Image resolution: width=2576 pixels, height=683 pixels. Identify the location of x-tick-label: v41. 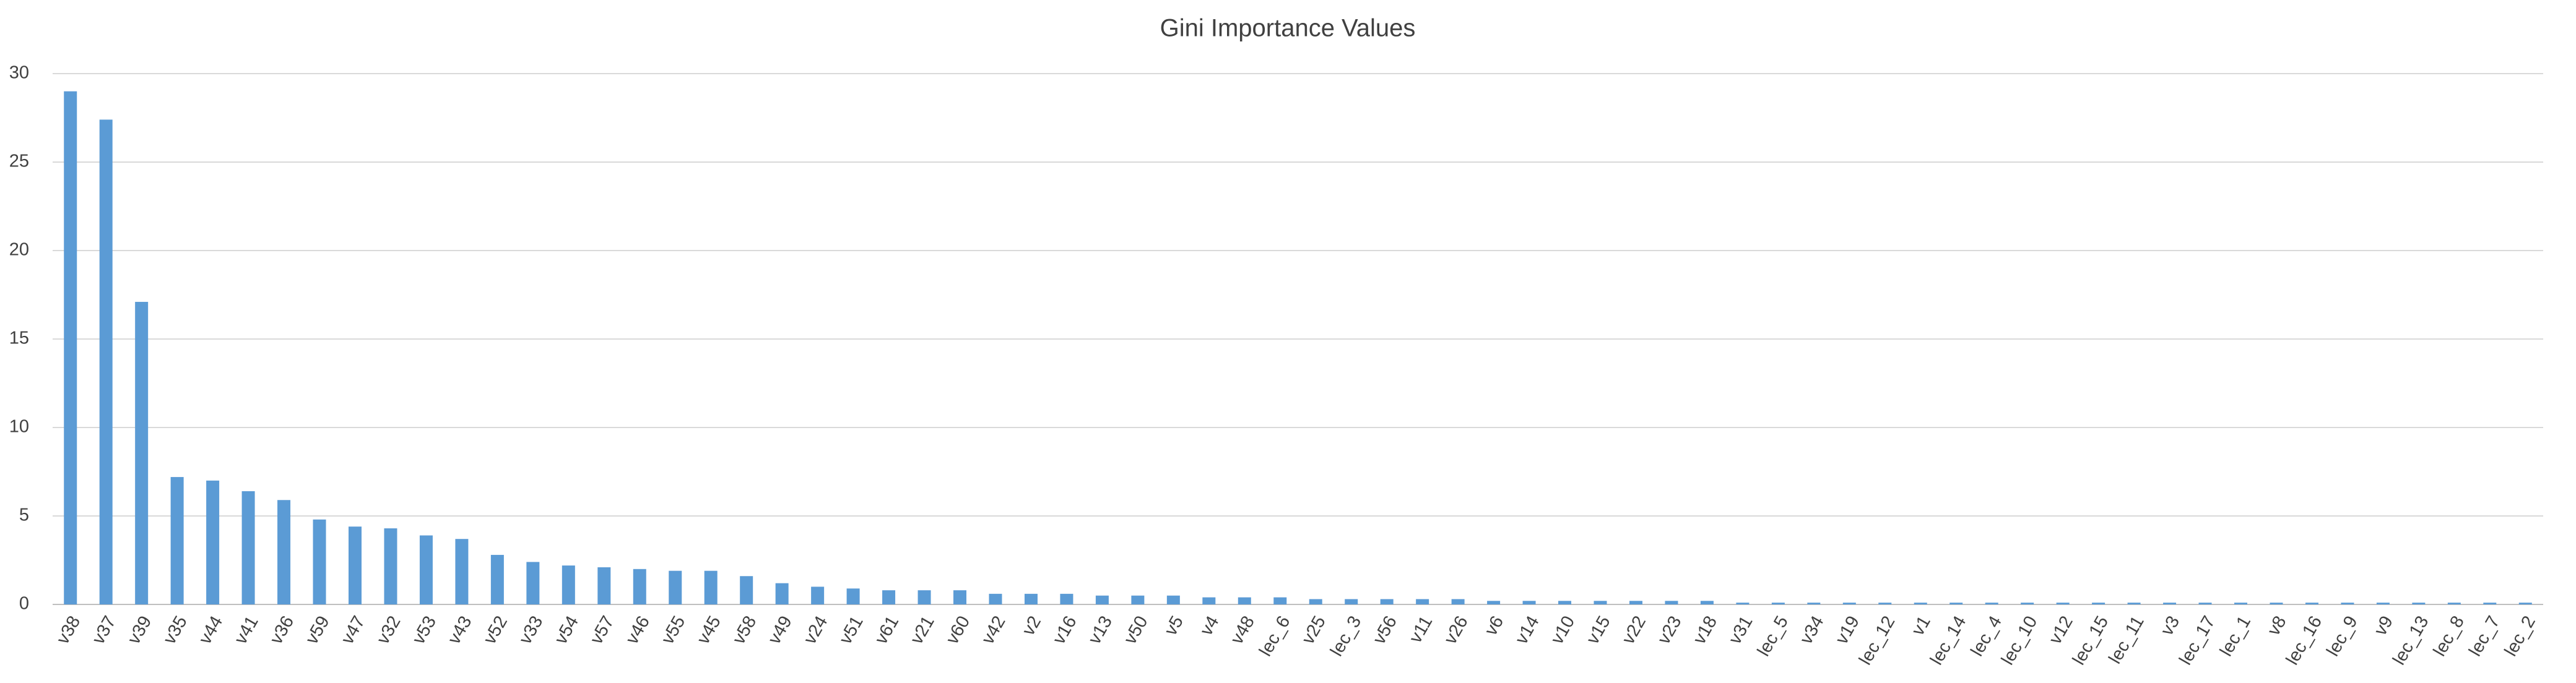
(246, 630).